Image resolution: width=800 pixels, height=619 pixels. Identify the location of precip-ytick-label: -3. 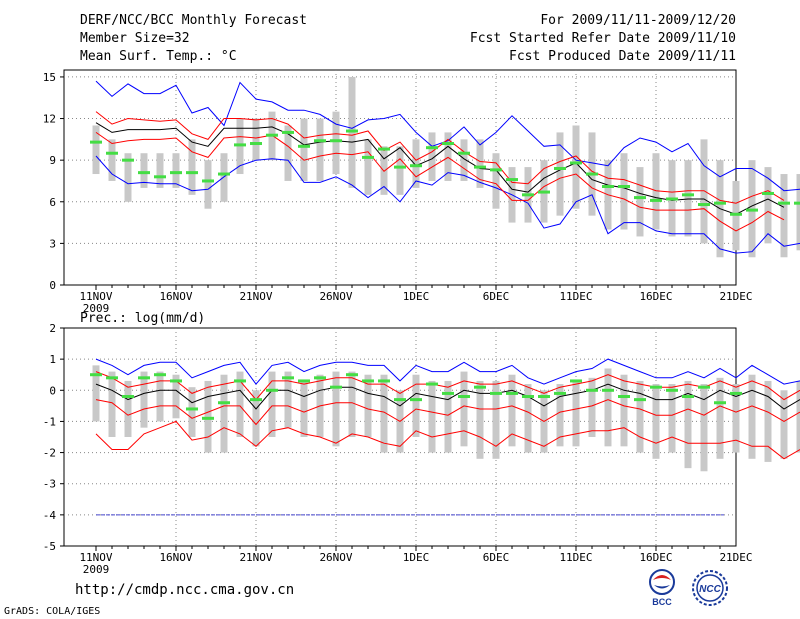
(49, 484).